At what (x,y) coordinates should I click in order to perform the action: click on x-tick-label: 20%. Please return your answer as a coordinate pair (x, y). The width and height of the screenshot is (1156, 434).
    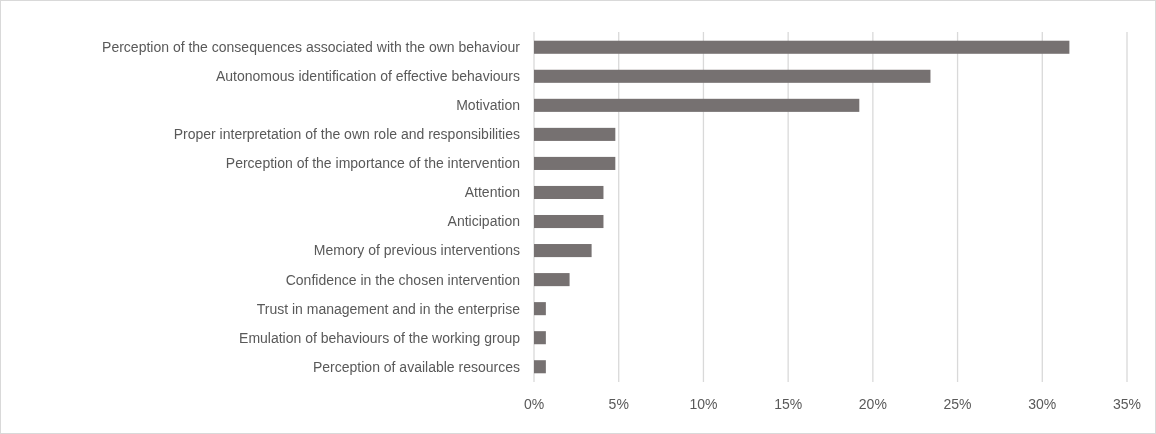
    Looking at the image, I should click on (872, 404).